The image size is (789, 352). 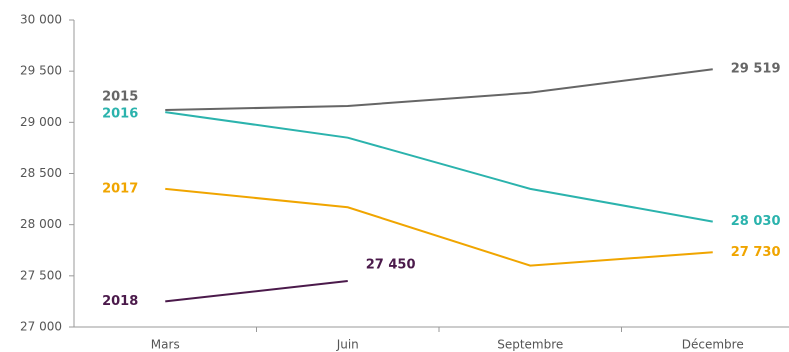 I want to click on y-tick-label: 28 500, so click(x=41, y=173).